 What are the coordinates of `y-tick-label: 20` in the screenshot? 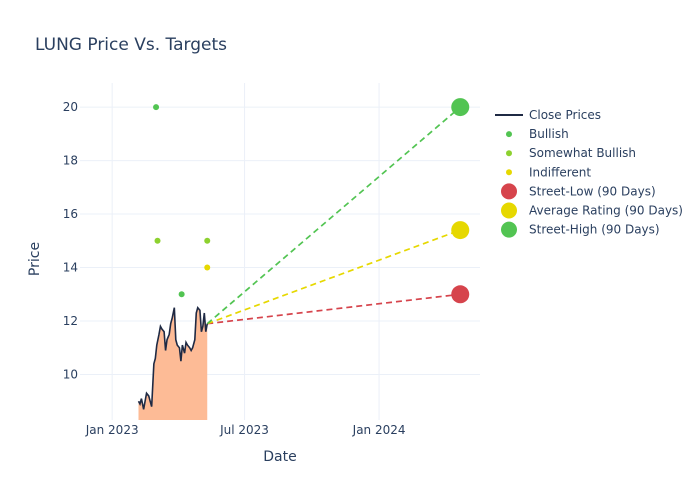 It's located at (70, 107).